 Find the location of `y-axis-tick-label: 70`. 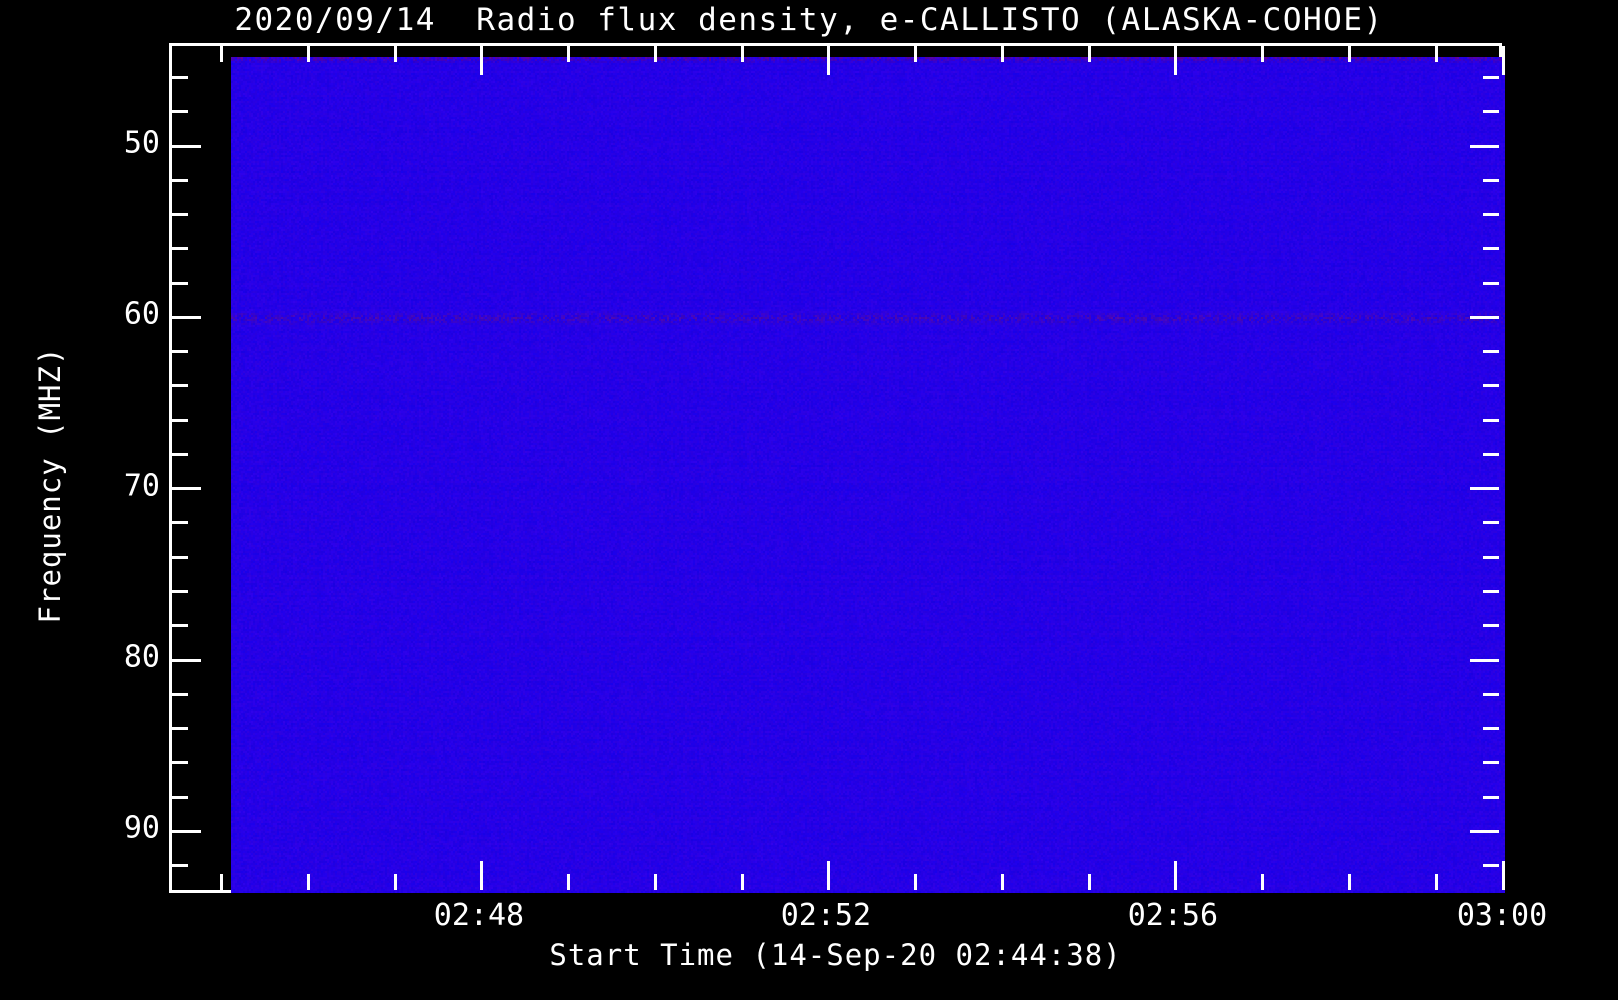

y-axis-tick-label: 70 is located at coordinates (141, 486).